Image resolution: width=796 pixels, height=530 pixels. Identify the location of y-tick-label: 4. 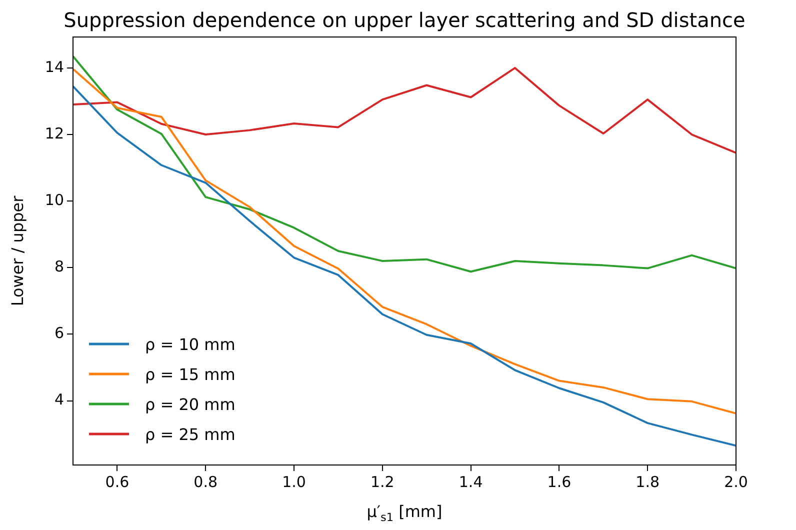
(59, 399).